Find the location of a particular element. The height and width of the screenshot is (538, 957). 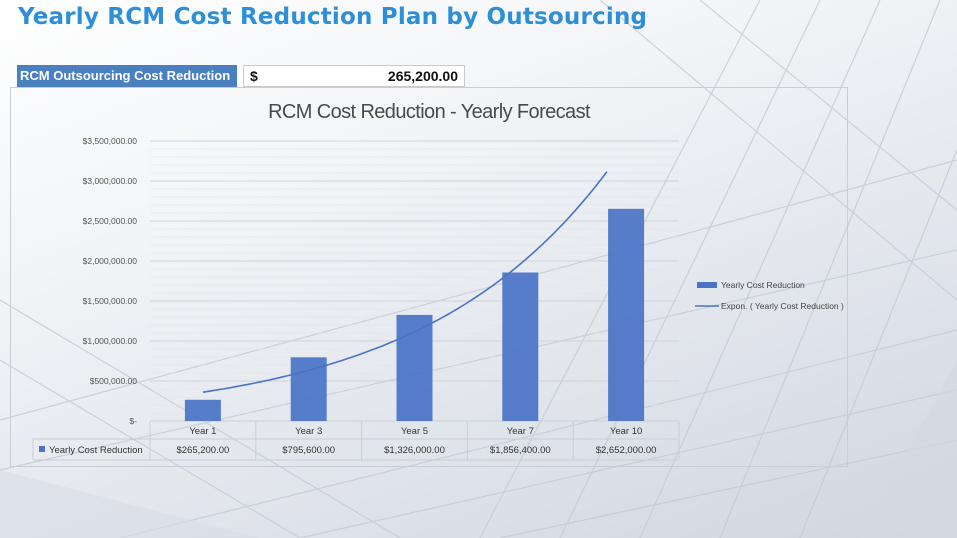

x-tick-label: Year 7 is located at coordinates (520, 431).